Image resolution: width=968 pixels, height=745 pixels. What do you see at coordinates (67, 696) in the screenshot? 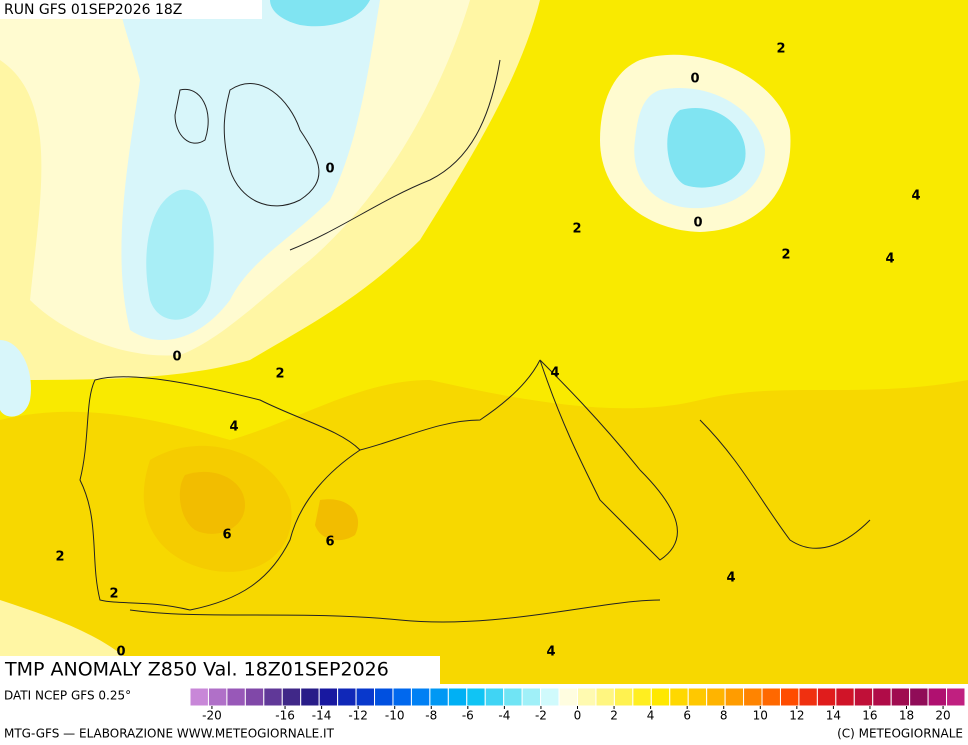
I see `source-label: DATI NCEP GFS 0.25°` at bounding box center [67, 696].